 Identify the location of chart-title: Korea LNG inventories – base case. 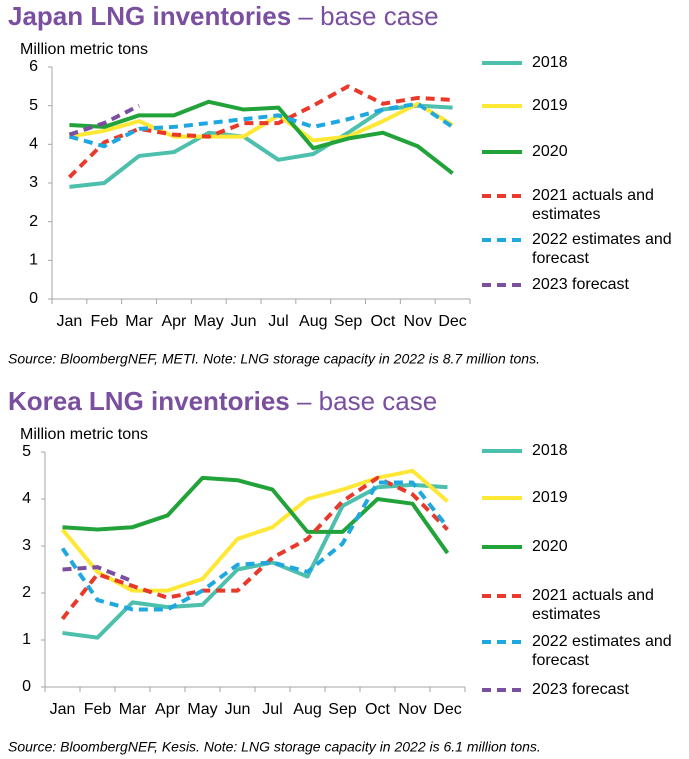
(222, 401).